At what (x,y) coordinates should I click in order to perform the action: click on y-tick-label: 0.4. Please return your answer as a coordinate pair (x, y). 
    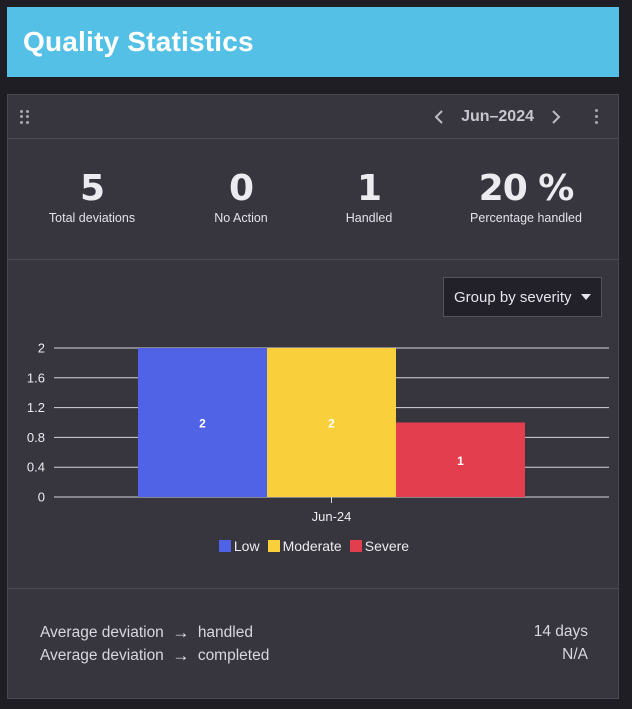
    Looking at the image, I should click on (36, 467).